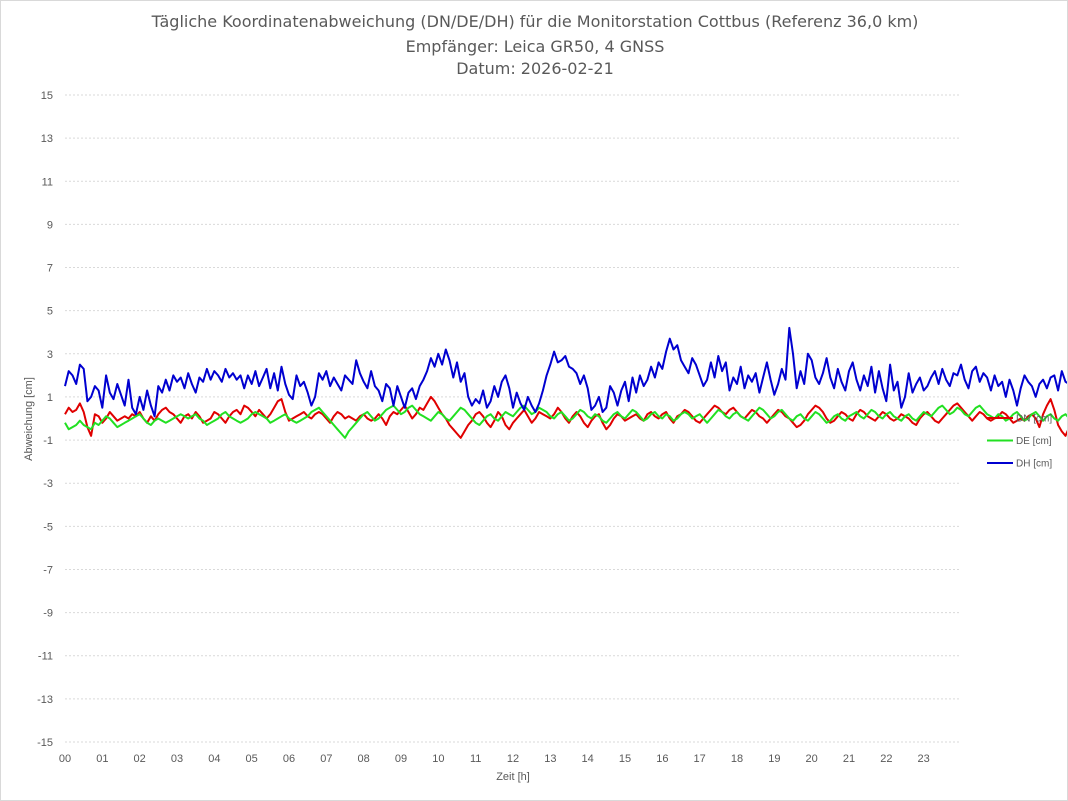 This screenshot has height=801, width=1068. I want to click on chart-subtitle-date: Datum: 2026-02-21, so click(535, 68).